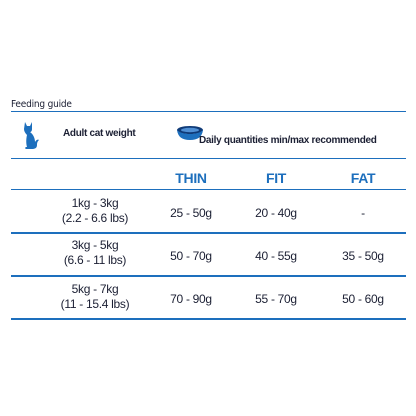 This screenshot has height=416, width=416. What do you see at coordinates (191, 299) in the screenshot?
I see `value-thin: 70 - 90g` at bounding box center [191, 299].